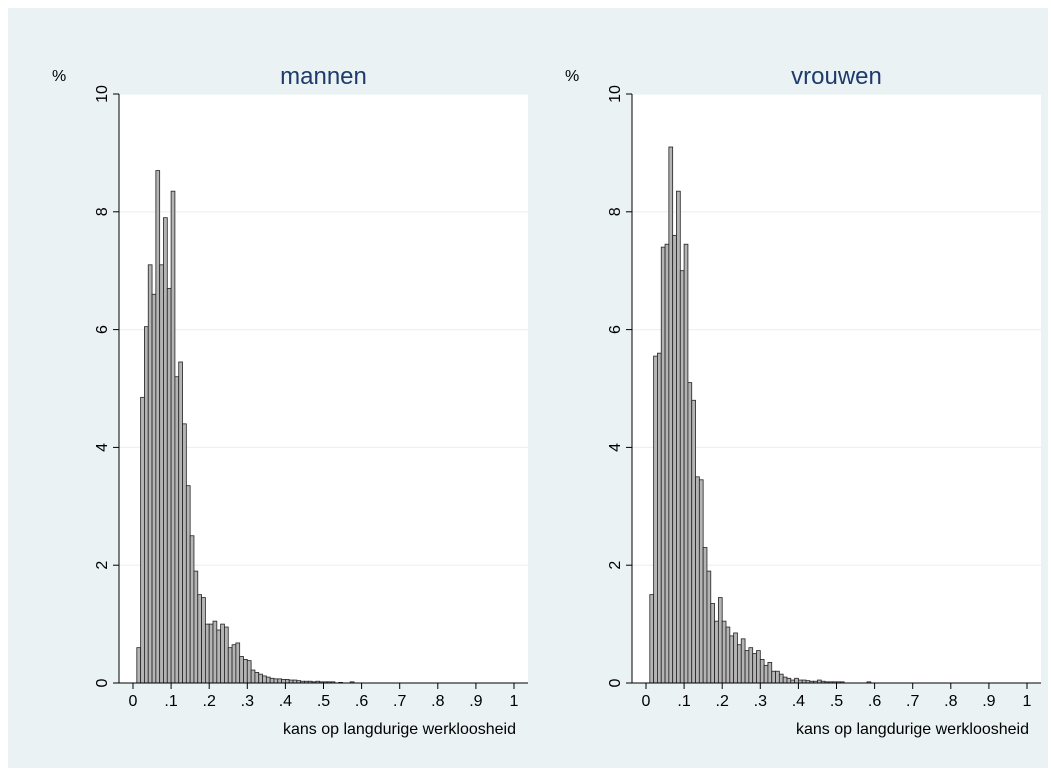 The width and height of the screenshot is (1051, 773). I want to click on panel-title: mannen, so click(323, 76).